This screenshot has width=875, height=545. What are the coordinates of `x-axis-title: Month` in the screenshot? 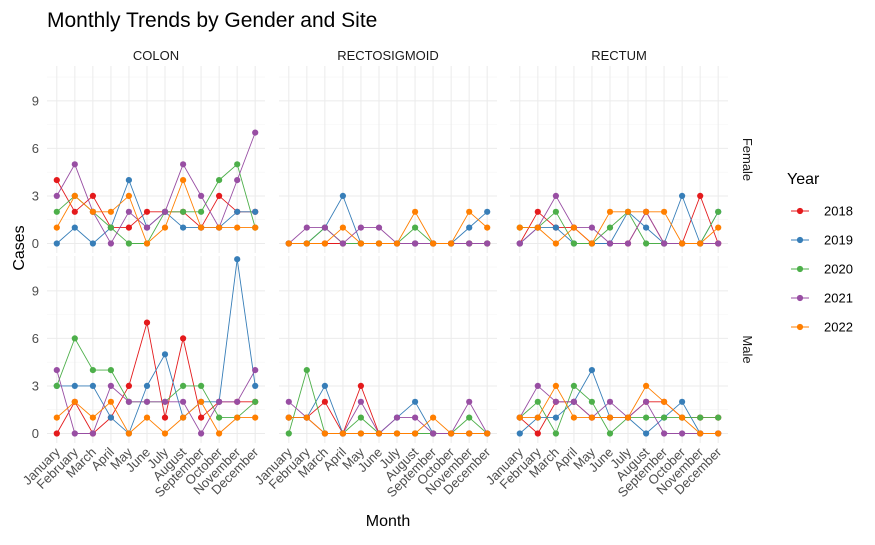 It's located at (388, 521).